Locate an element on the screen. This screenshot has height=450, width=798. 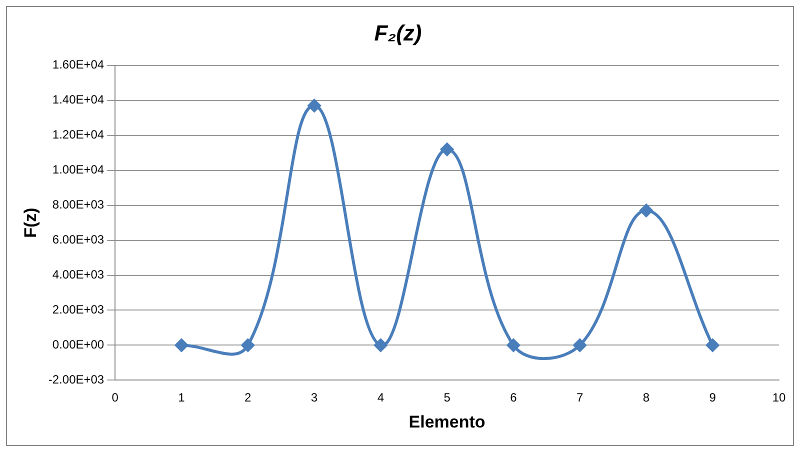
y-axis-title: F(z) is located at coordinates (30, 223).